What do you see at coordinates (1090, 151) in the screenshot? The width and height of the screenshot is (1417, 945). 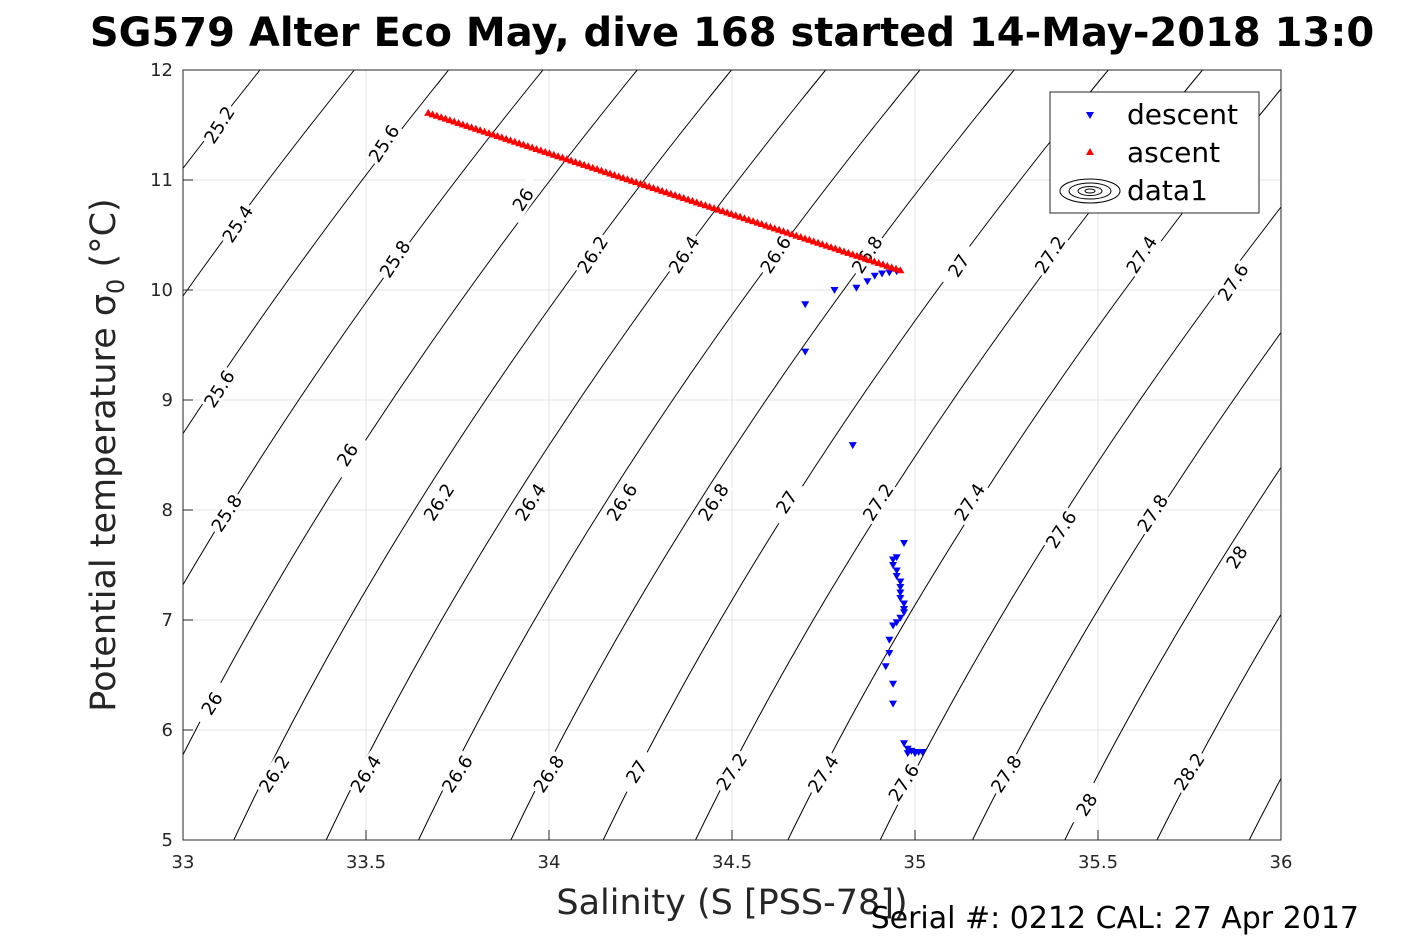 I see `legend-ascent-marker` at bounding box center [1090, 151].